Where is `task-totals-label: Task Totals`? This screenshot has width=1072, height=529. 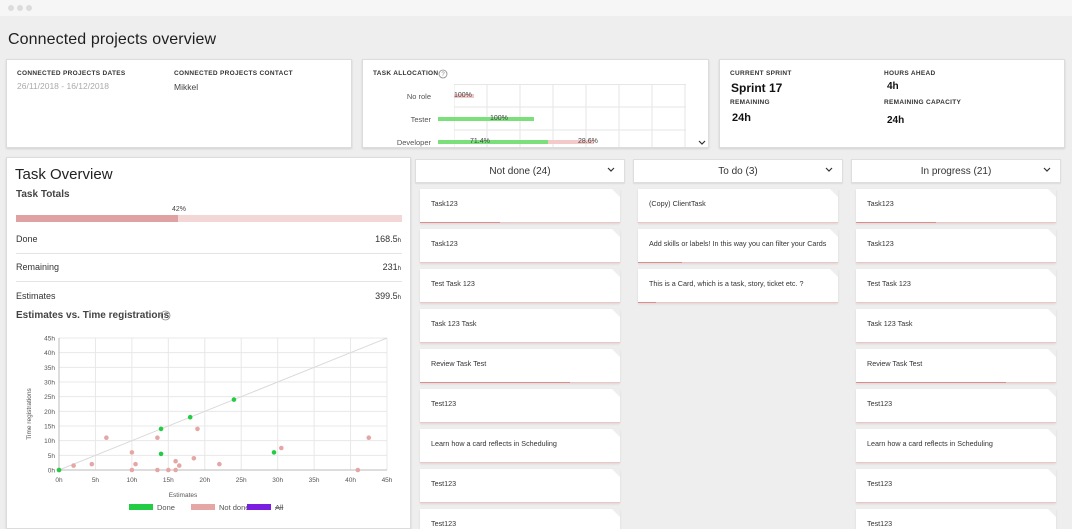
task-totals-label: Task Totals is located at coordinates (43, 194).